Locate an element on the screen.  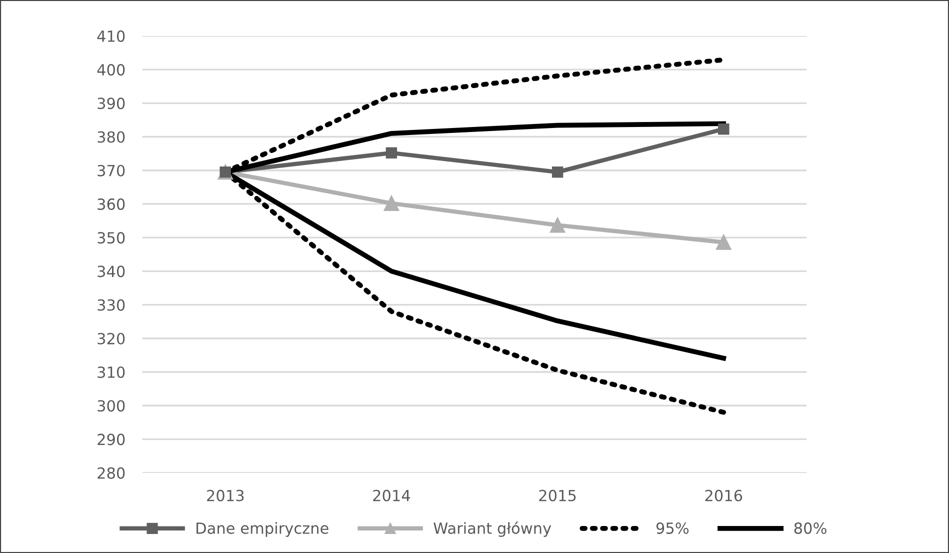
y-tick-label: 320 is located at coordinates (111, 338).